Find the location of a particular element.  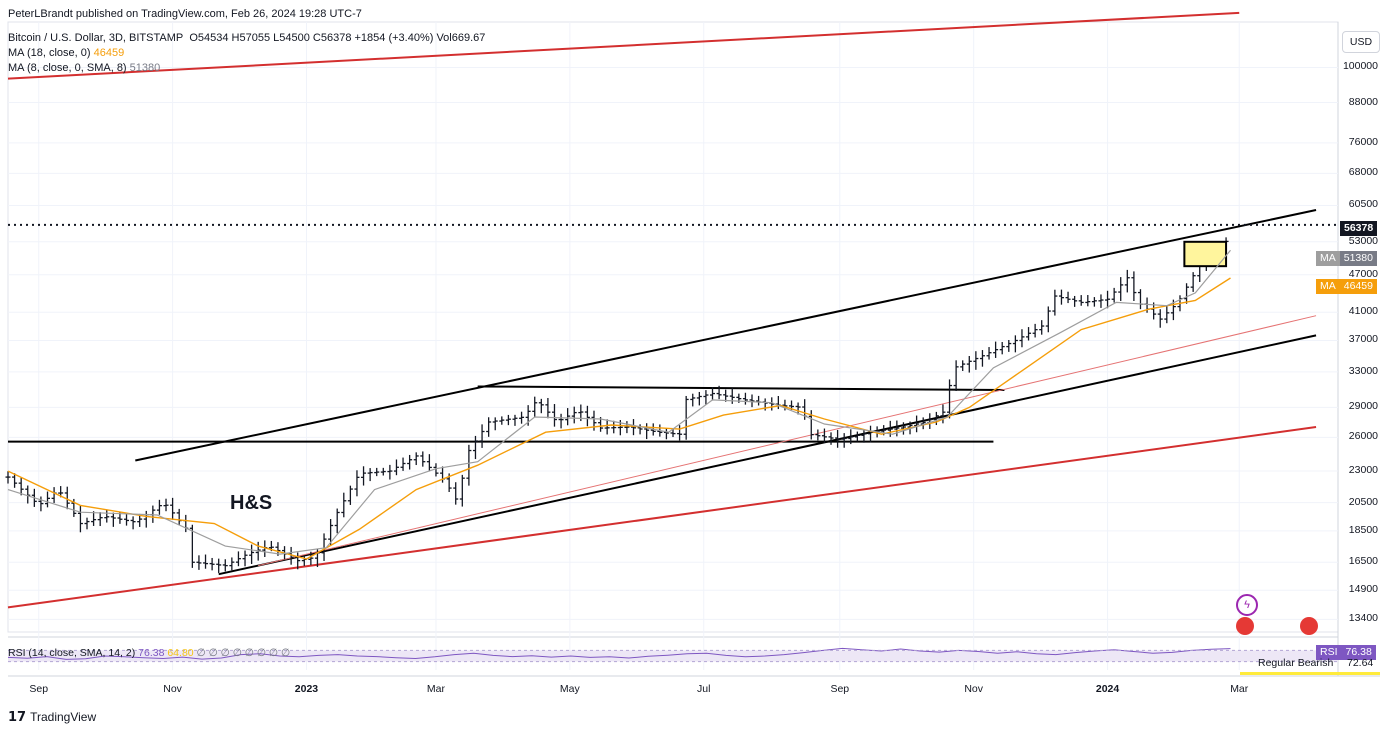

price-axis-tick: 14900 is located at coordinates (1363, 589).